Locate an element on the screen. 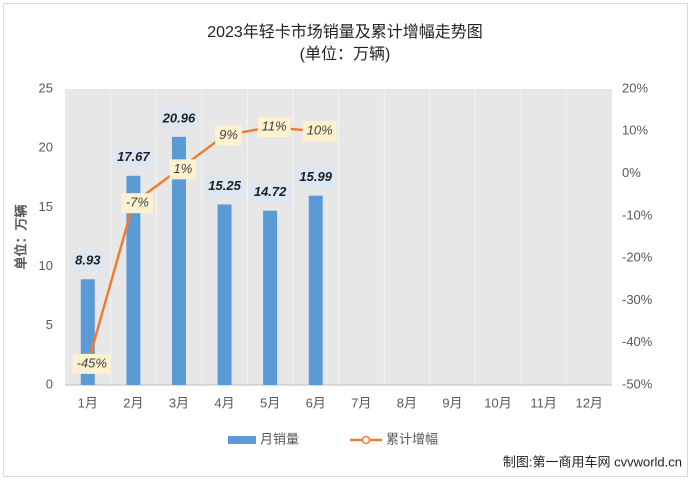 The image size is (691, 480). y-tick-label: 10 is located at coordinates (46, 265).